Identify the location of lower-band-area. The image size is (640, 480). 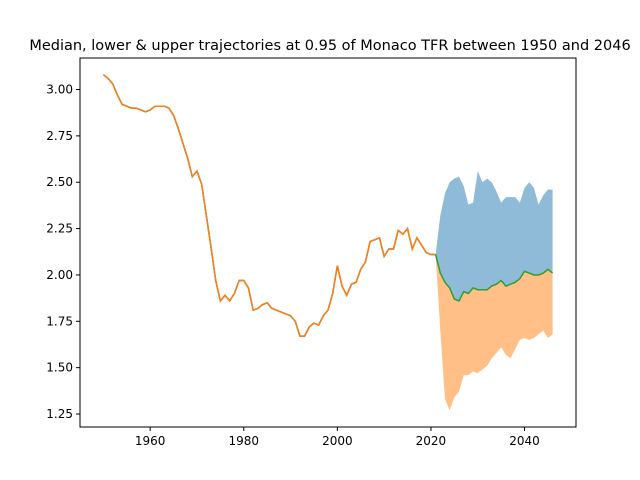
(494, 332).